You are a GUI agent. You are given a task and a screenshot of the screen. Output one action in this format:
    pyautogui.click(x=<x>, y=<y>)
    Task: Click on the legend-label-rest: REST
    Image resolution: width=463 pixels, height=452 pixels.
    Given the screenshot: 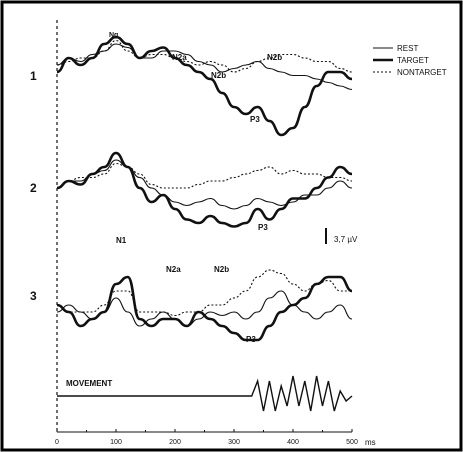 What is the action you would take?
    pyautogui.click(x=407, y=48)
    